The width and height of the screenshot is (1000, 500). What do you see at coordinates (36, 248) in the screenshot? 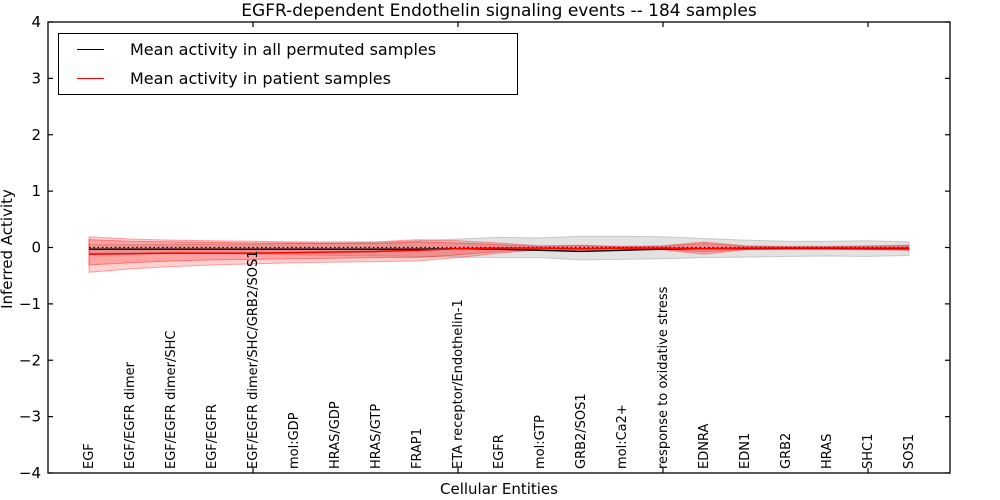
I see `y-tick-label: 0` at bounding box center [36, 248].